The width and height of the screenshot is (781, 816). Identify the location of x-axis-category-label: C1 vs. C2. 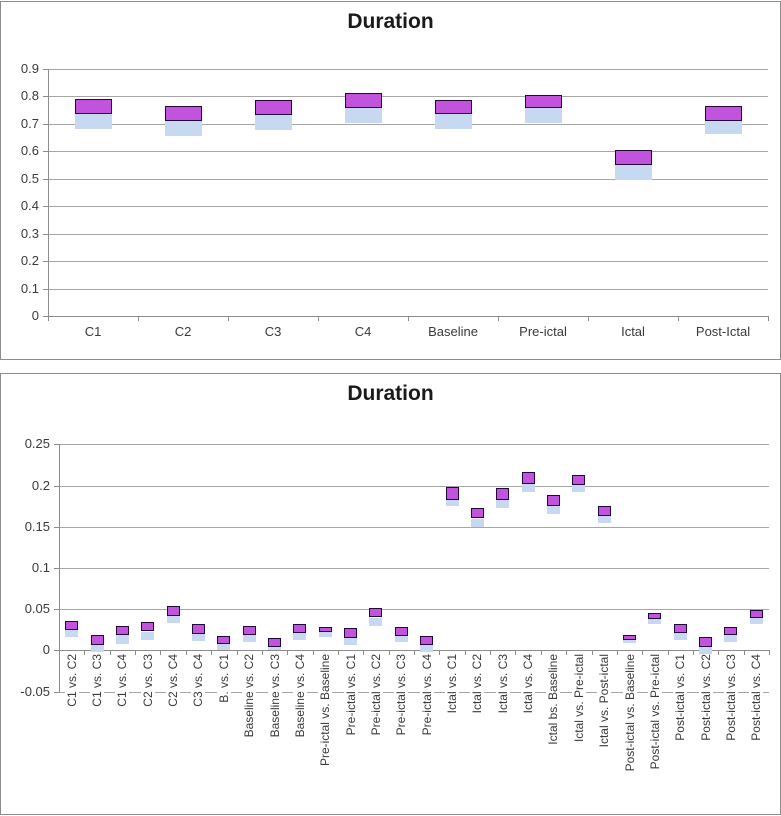
(72, 724).